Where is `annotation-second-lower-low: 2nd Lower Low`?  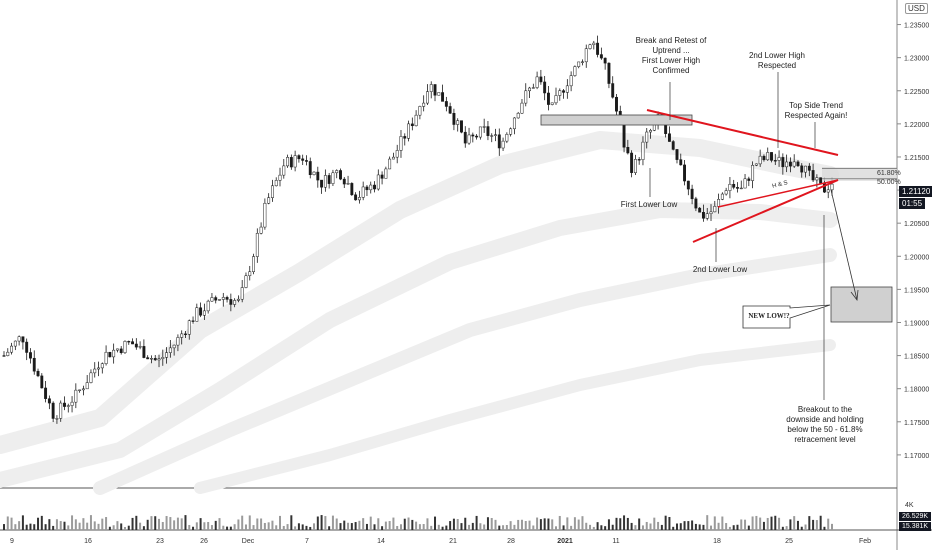 annotation-second-lower-low: 2nd Lower Low is located at coordinates (720, 269).